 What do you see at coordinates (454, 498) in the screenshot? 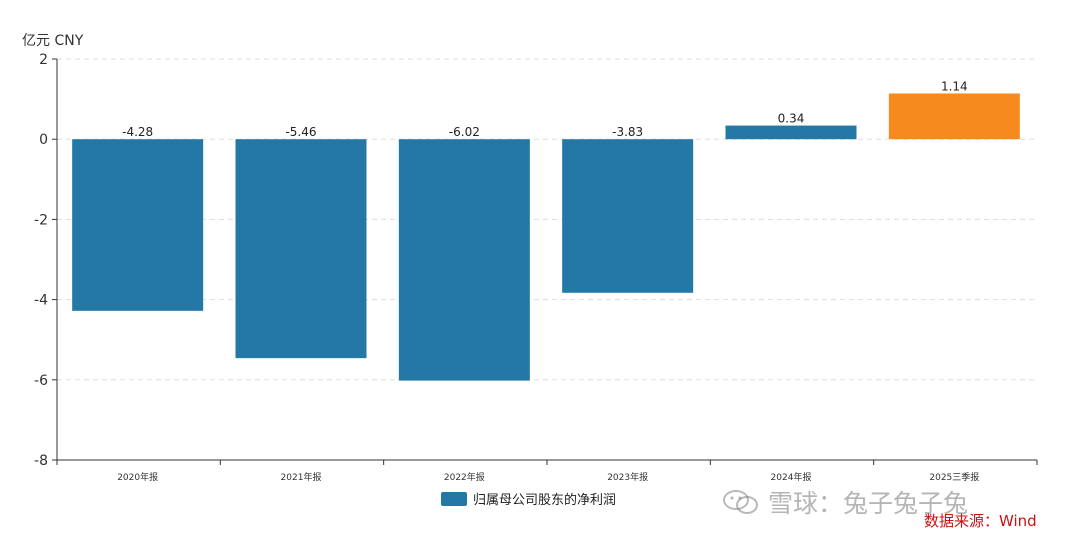
I see `legend-swatch` at bounding box center [454, 498].